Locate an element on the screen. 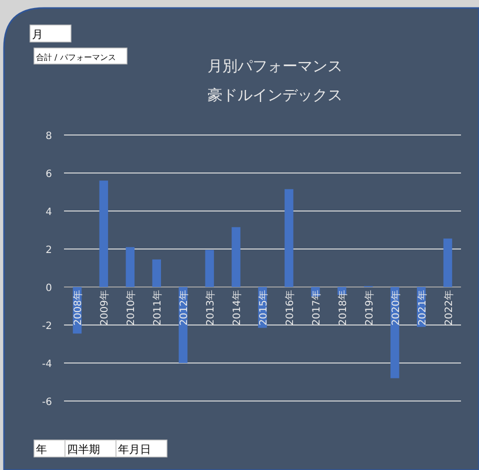 The width and height of the screenshot is (479, 470). y-tick-label: 8 is located at coordinates (49, 136).